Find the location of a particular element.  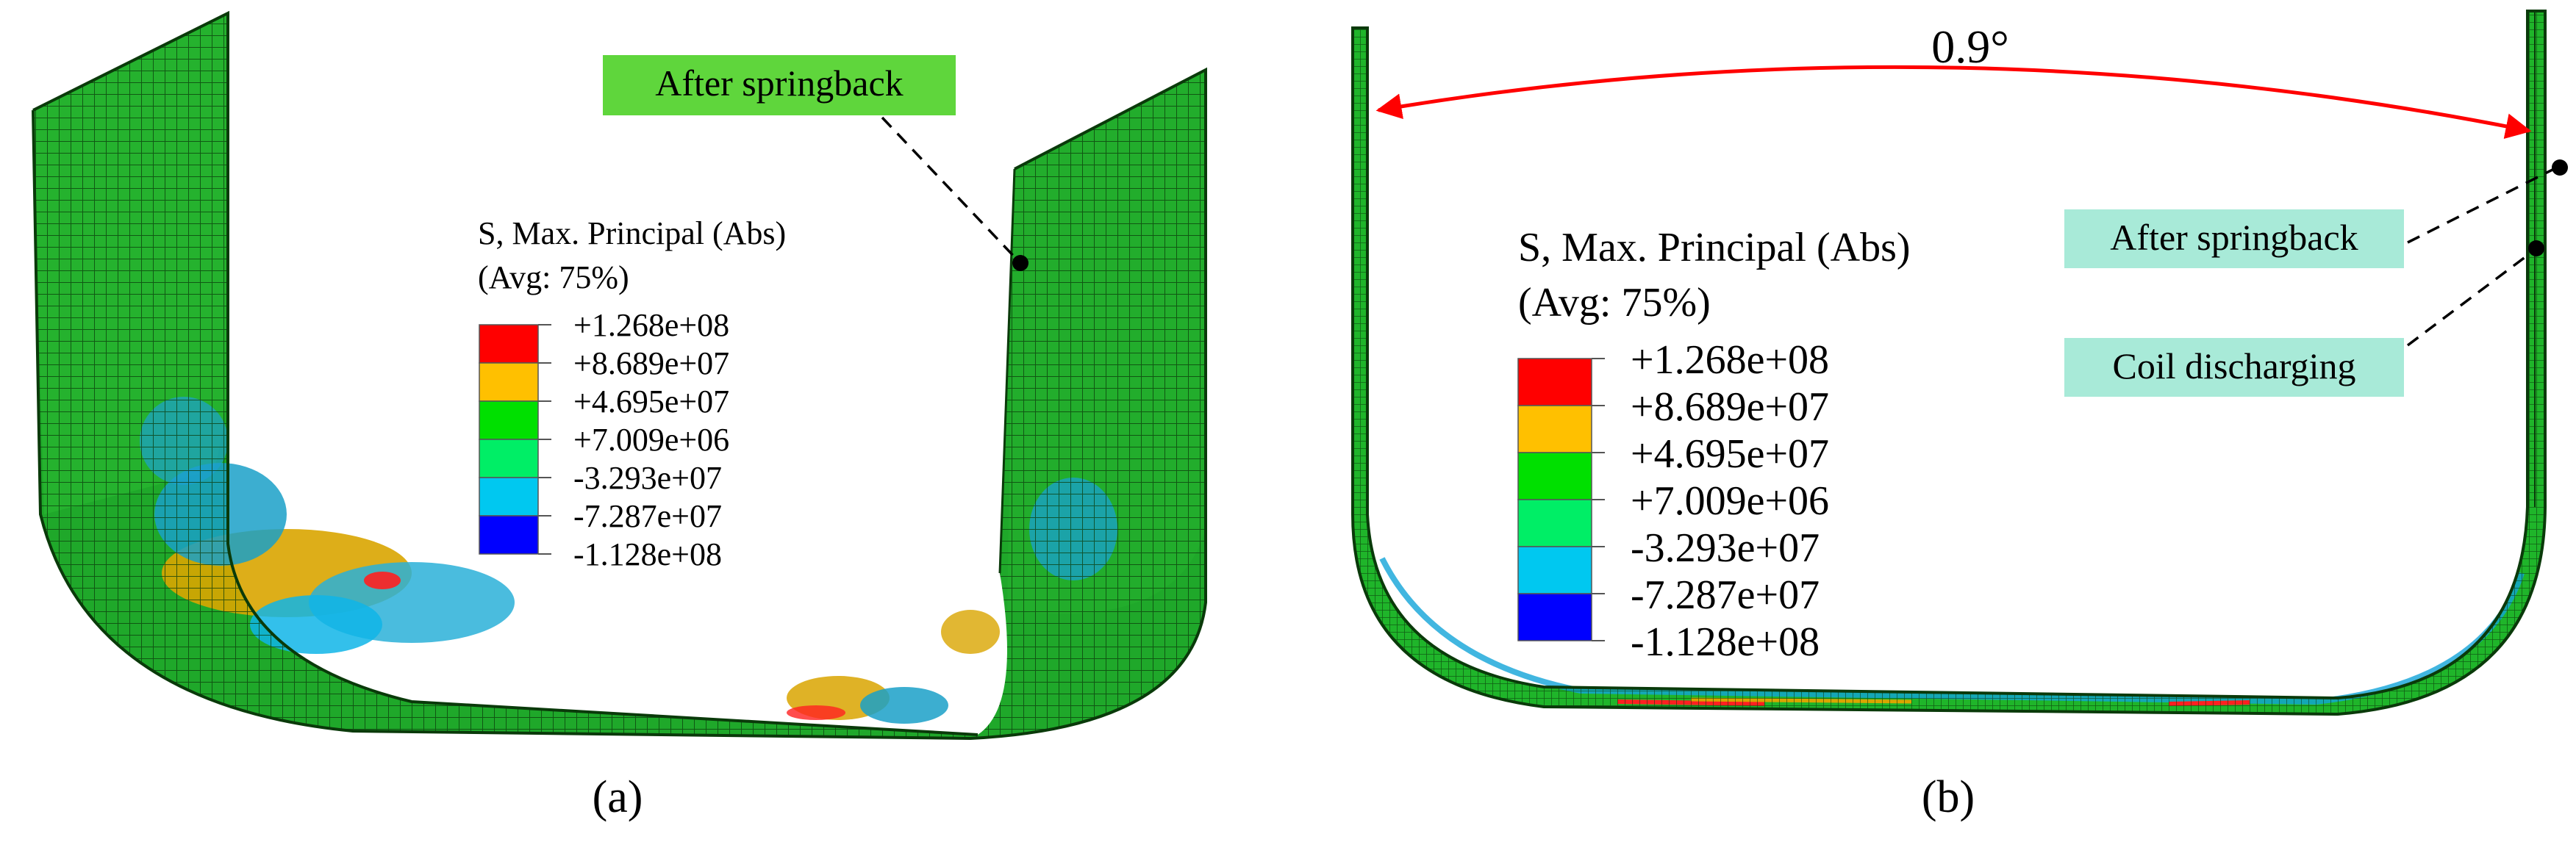

springback-angle-indicator: 0.9° is located at coordinates (1953, 80).